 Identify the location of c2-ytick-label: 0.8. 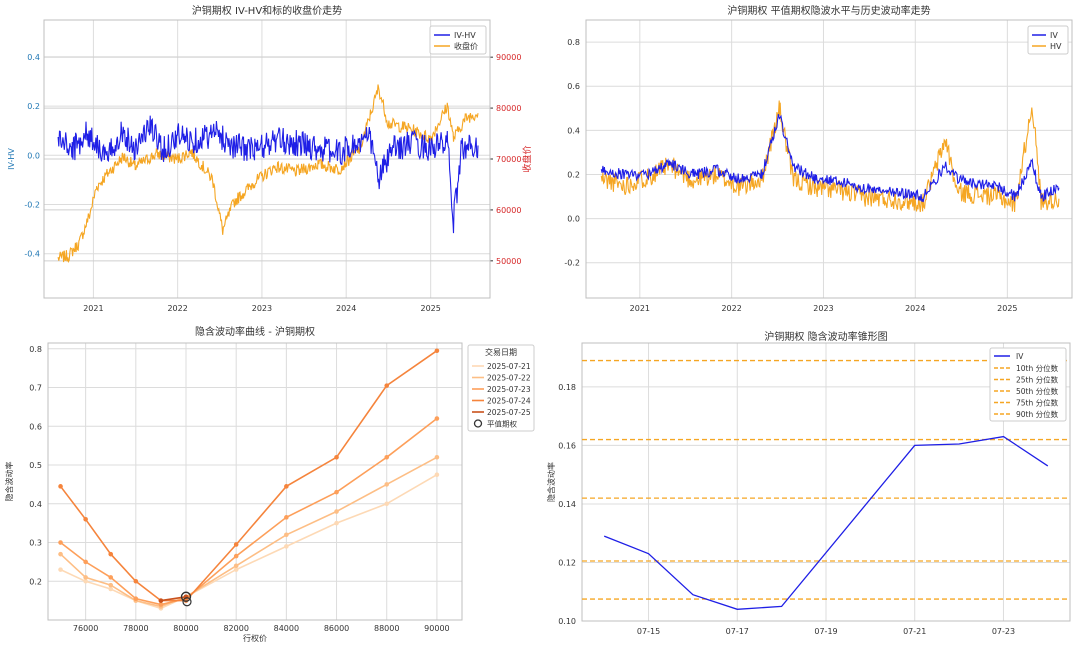
(573, 42).